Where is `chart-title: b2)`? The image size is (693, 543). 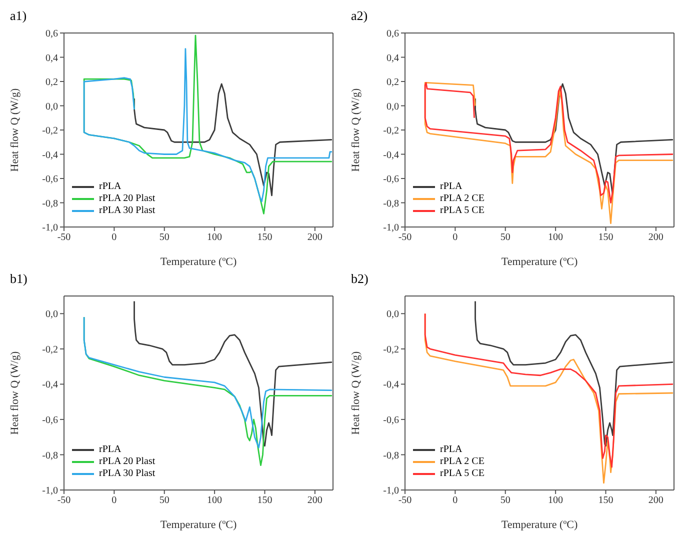
chart-title: b2) is located at coordinates (360, 279).